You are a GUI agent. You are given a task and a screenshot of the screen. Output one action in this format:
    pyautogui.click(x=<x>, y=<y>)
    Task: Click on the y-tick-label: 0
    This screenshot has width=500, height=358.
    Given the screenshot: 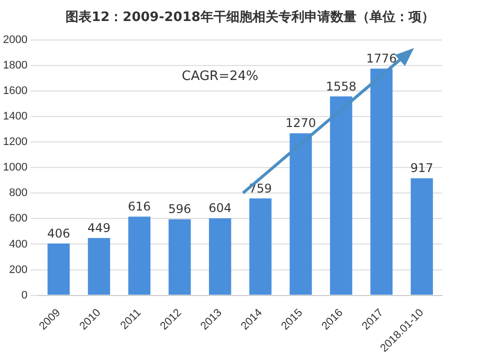 What is the action you would take?
    pyautogui.click(x=24, y=295)
    